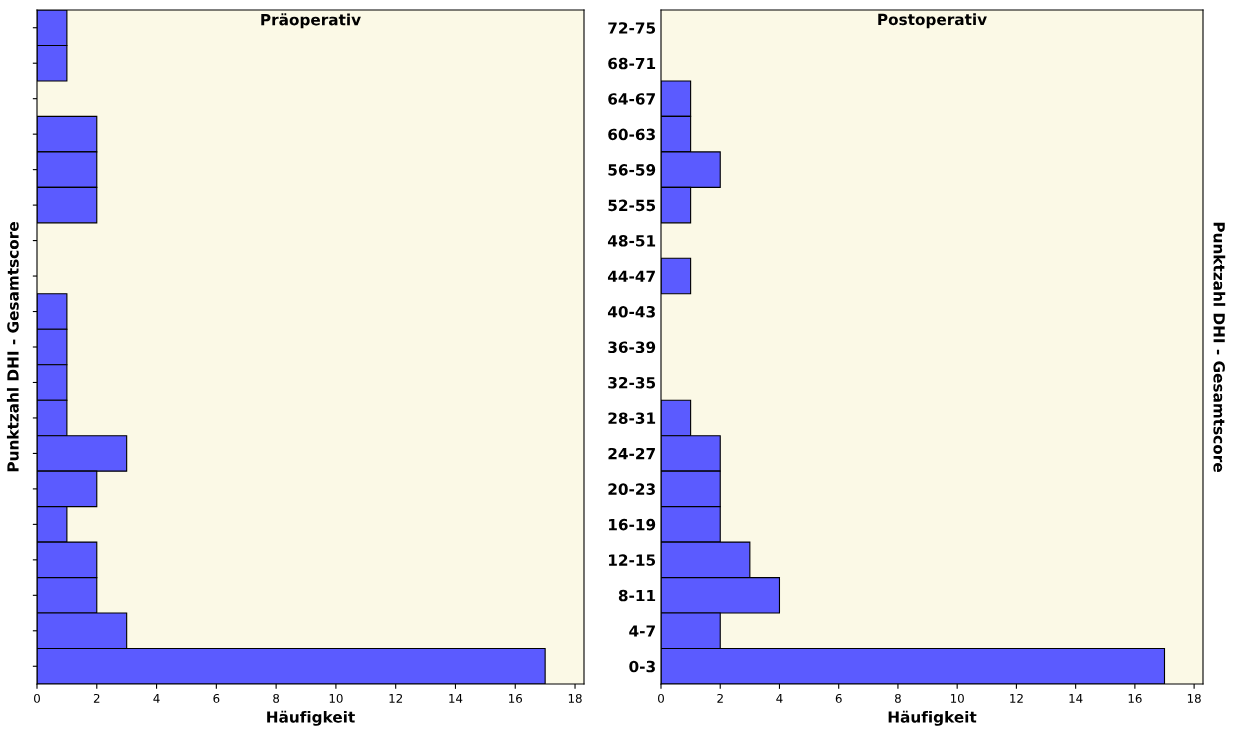 The width and height of the screenshot is (1233, 755). Describe the element at coordinates (632, 205) in the screenshot. I see `y-tick-label: 52-55` at that location.